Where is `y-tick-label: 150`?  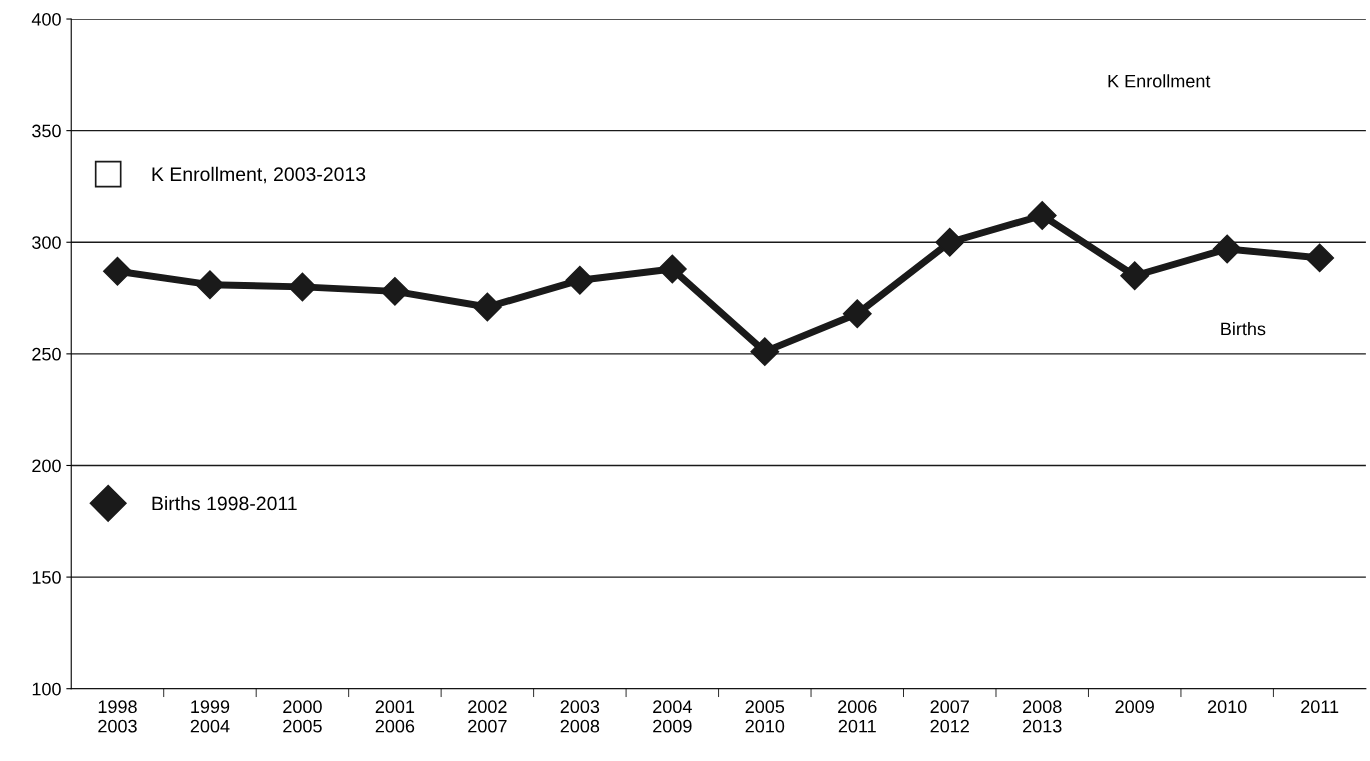 y-tick-label: 150 is located at coordinates (46, 577).